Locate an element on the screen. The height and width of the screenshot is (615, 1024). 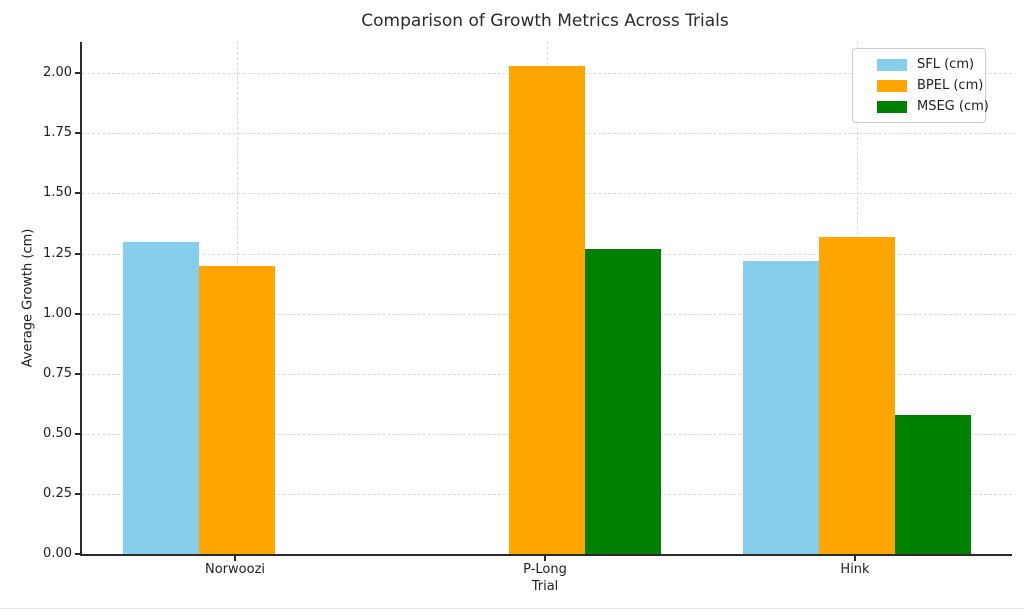
bar-bpel-norwoozi is located at coordinates (237, 409).